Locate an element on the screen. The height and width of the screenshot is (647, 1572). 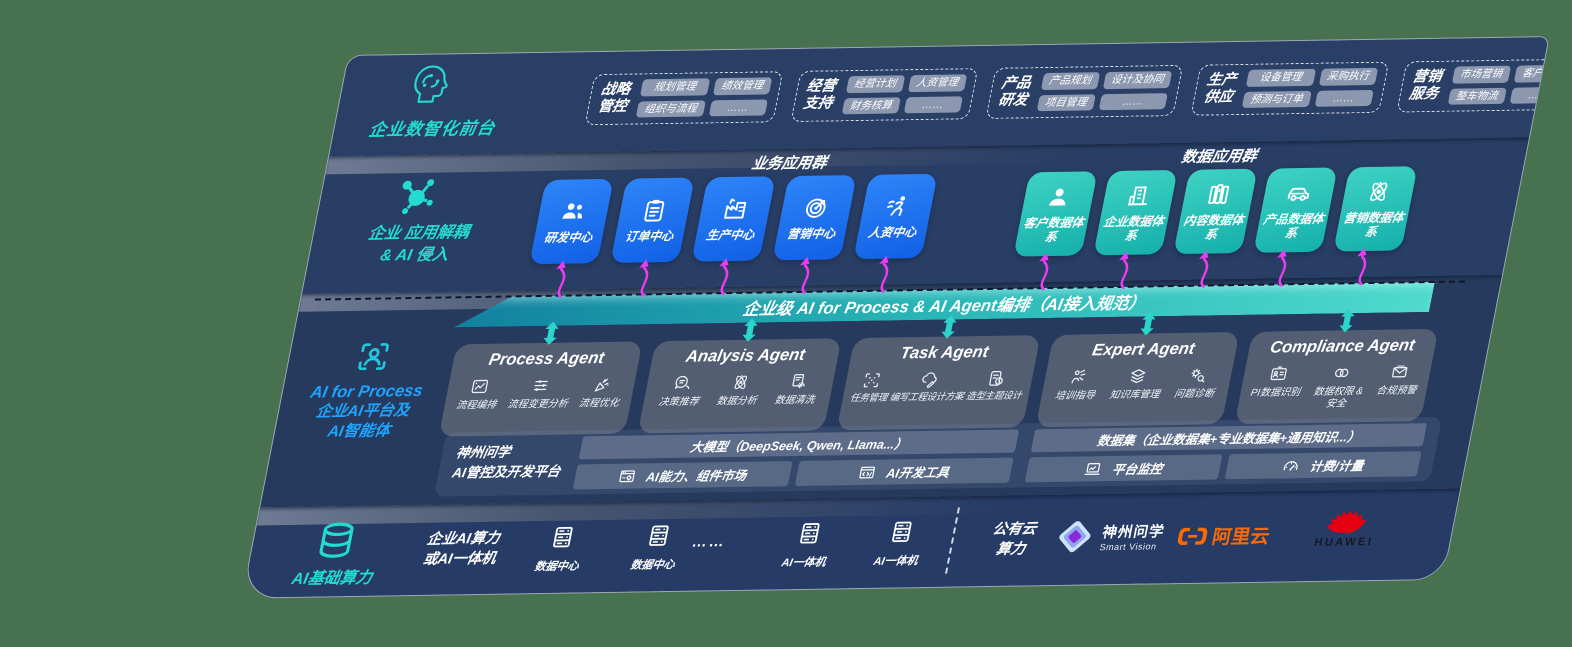
agent-item-label: 编写工程设计方案 is located at coordinates (926, 397).